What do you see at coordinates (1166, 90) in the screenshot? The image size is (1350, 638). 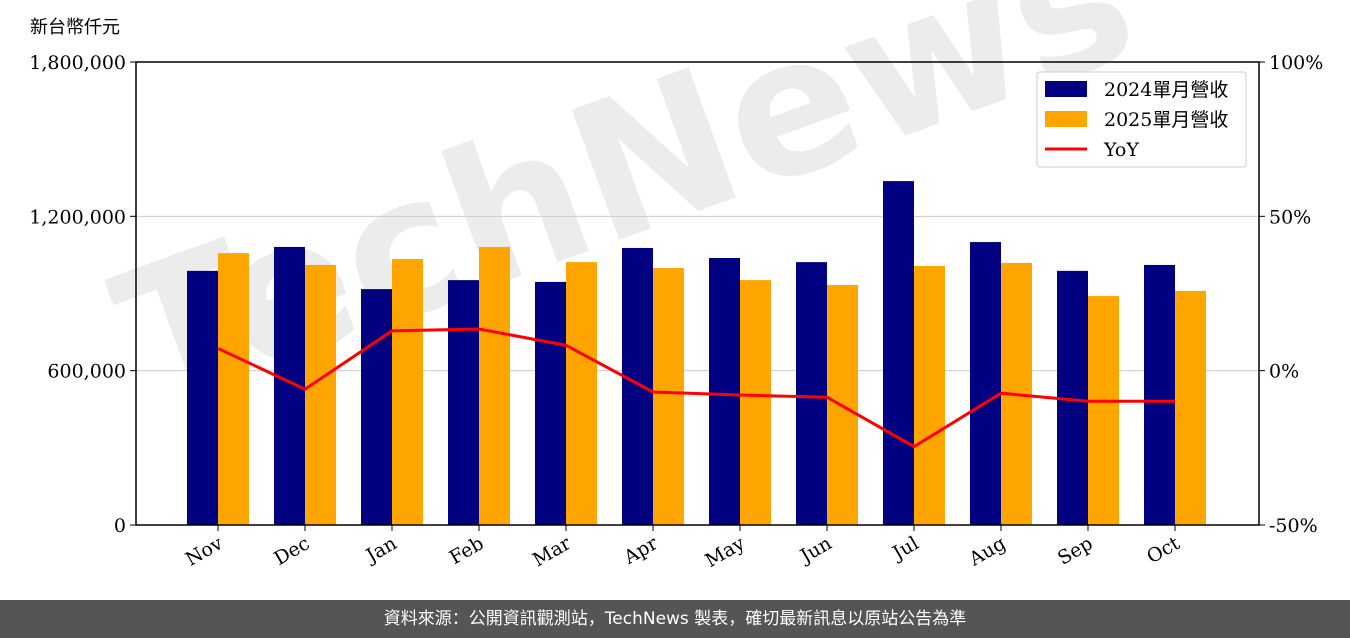 I see `legend-label: 2024單月營收` at bounding box center [1166, 90].